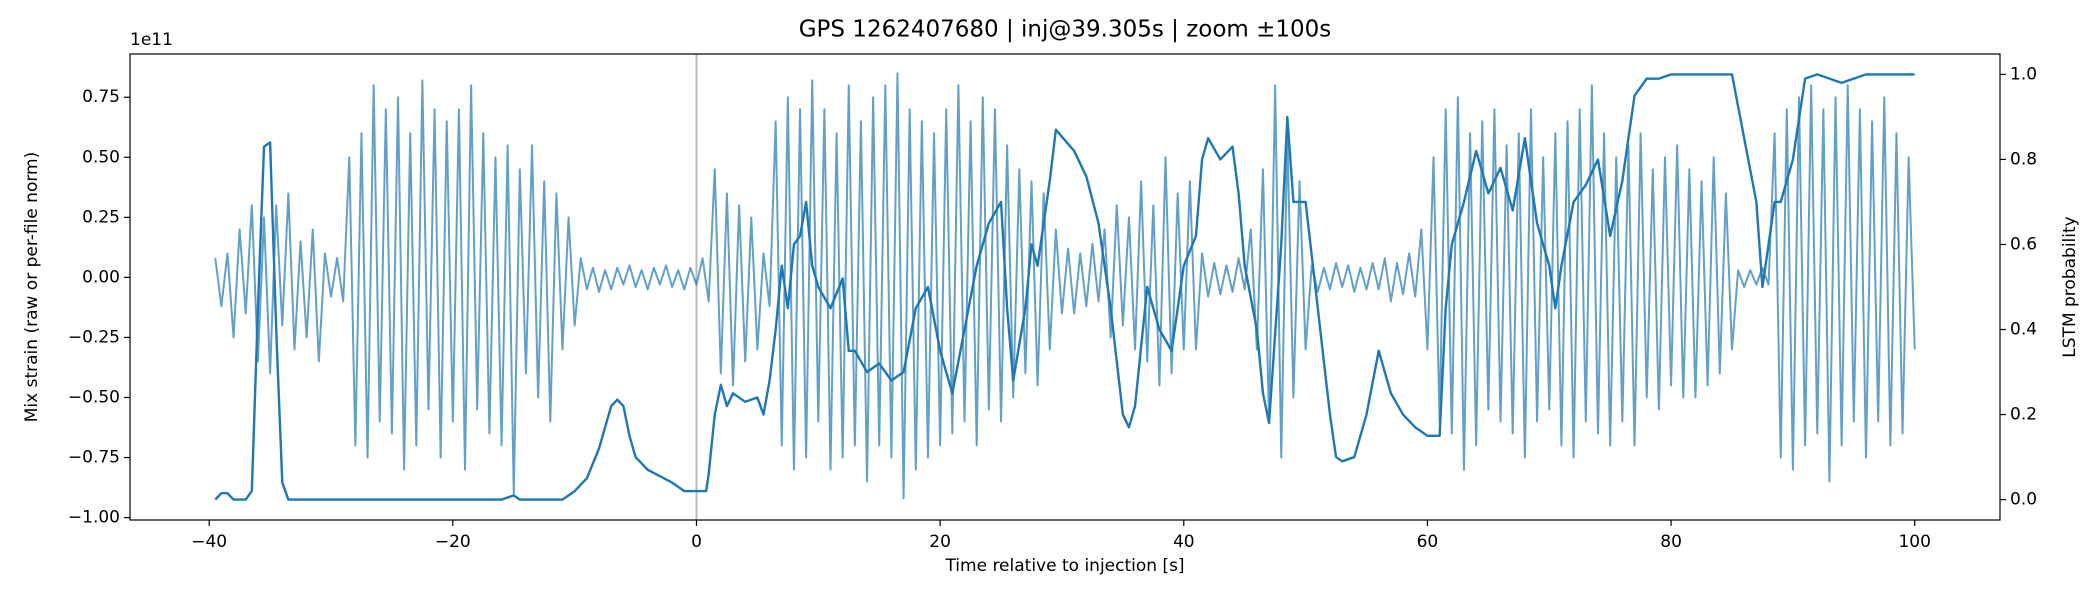  I want to click on y-tick-label: 0.75, so click(101, 97).